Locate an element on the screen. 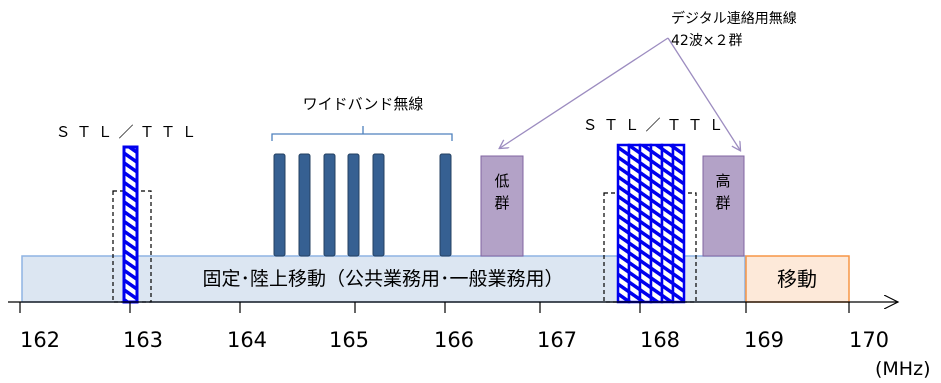 The height and width of the screenshot is (383, 941). axis-tick-label-163: 163 is located at coordinates (143, 340).